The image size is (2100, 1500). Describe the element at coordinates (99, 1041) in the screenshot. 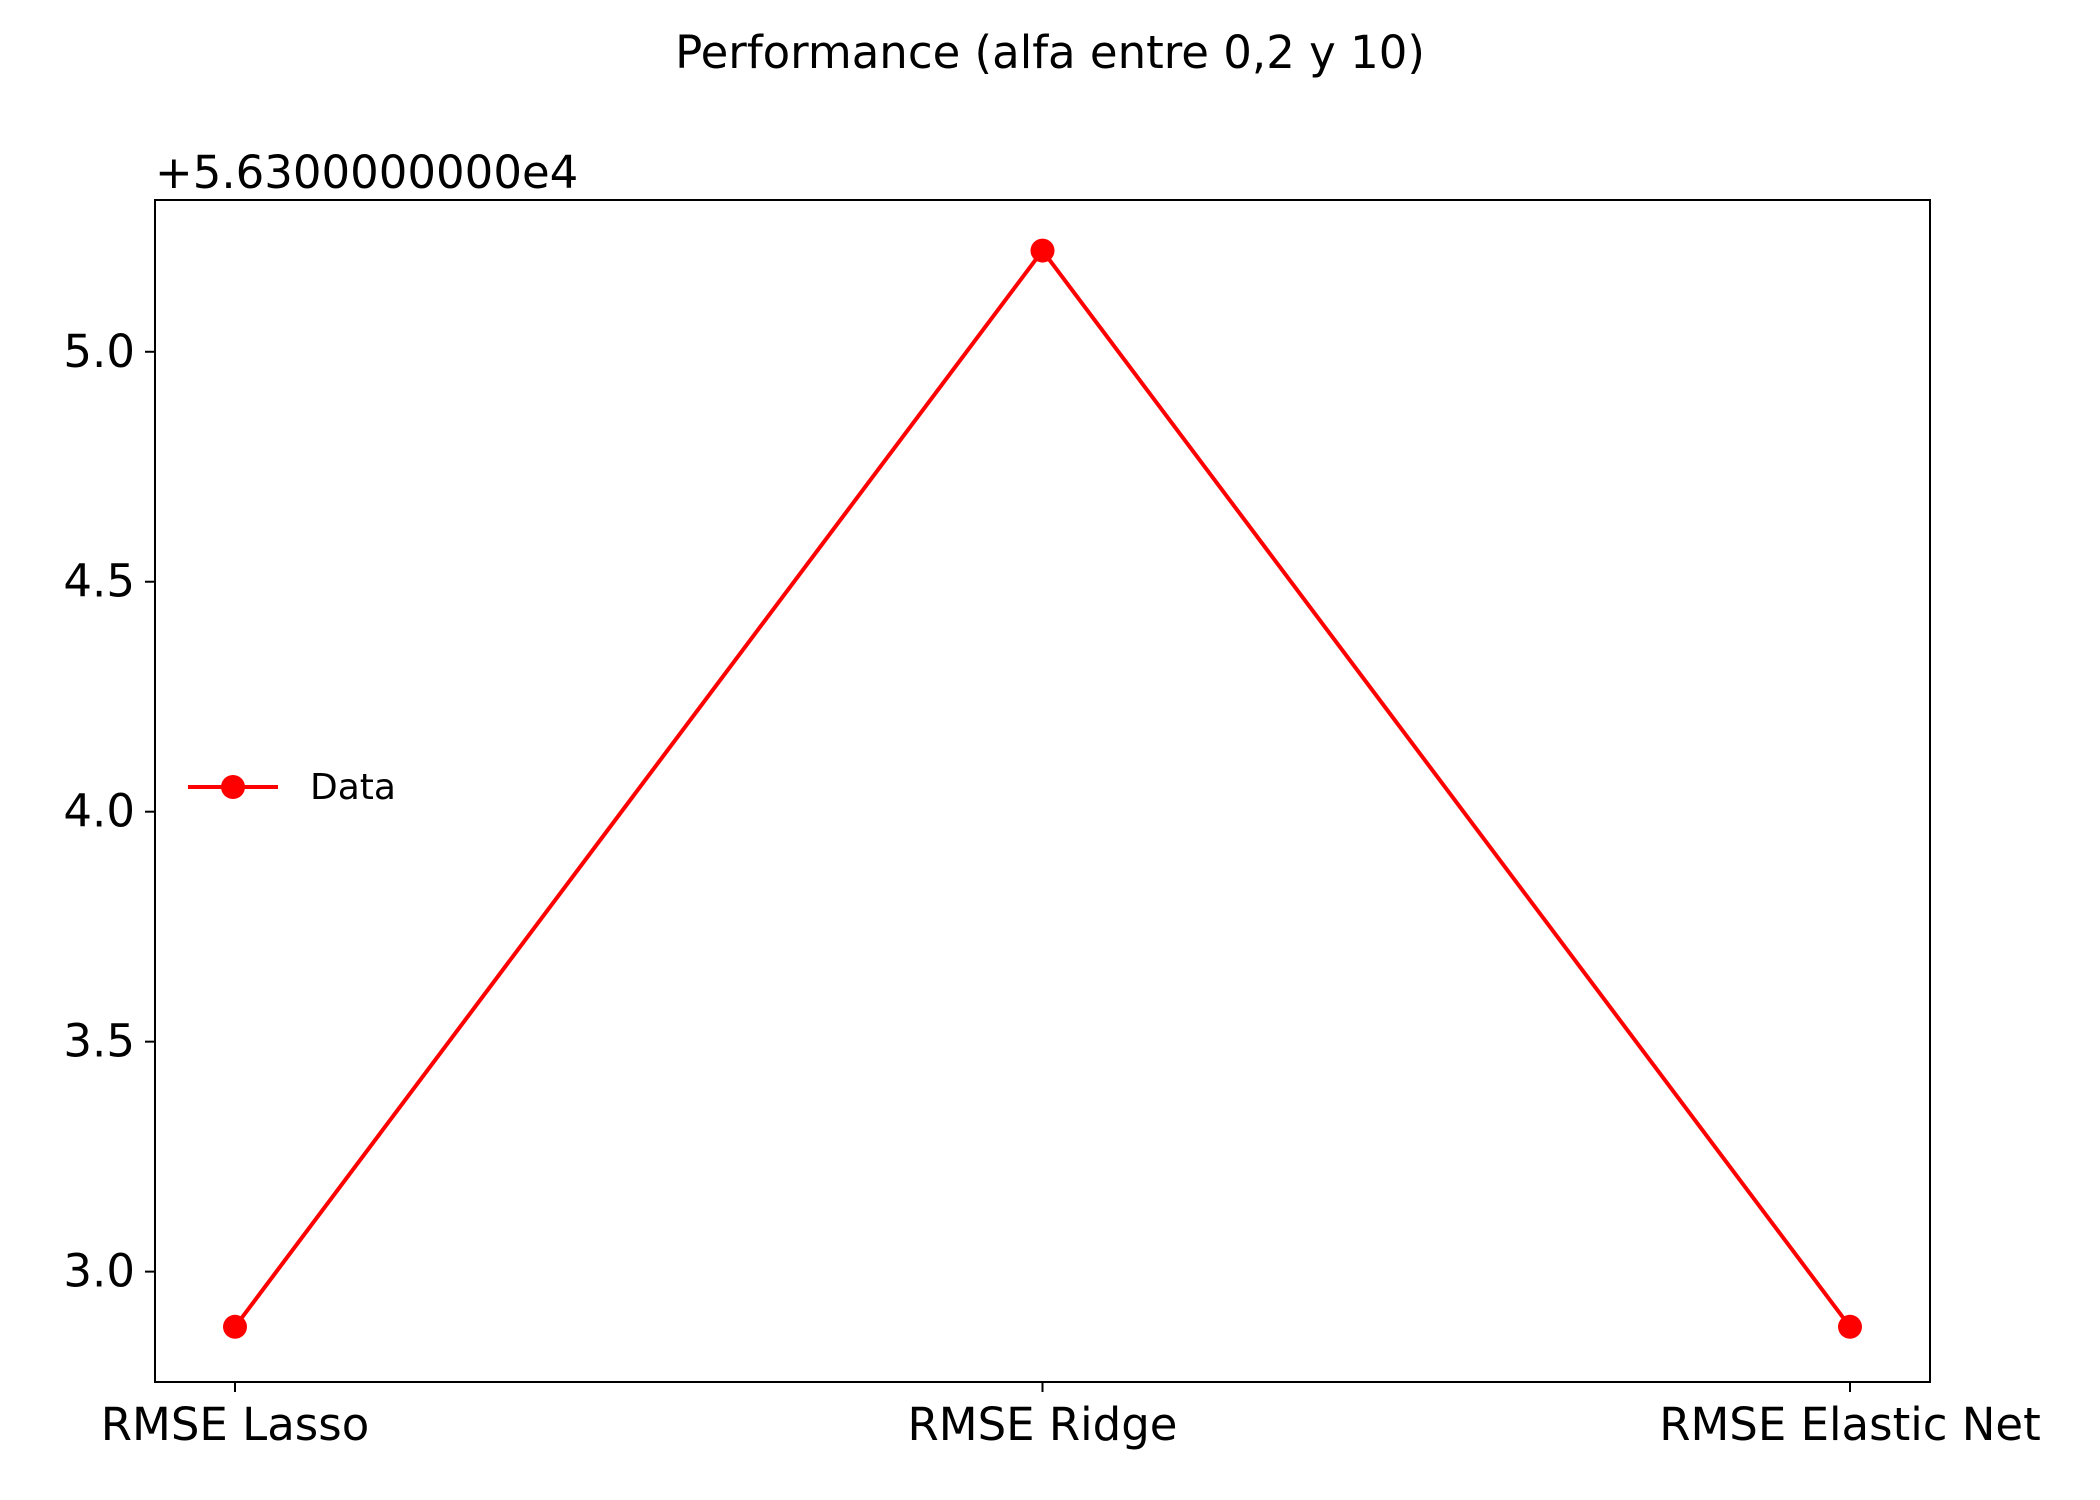

I see `y-tick-label: 3.5` at that location.